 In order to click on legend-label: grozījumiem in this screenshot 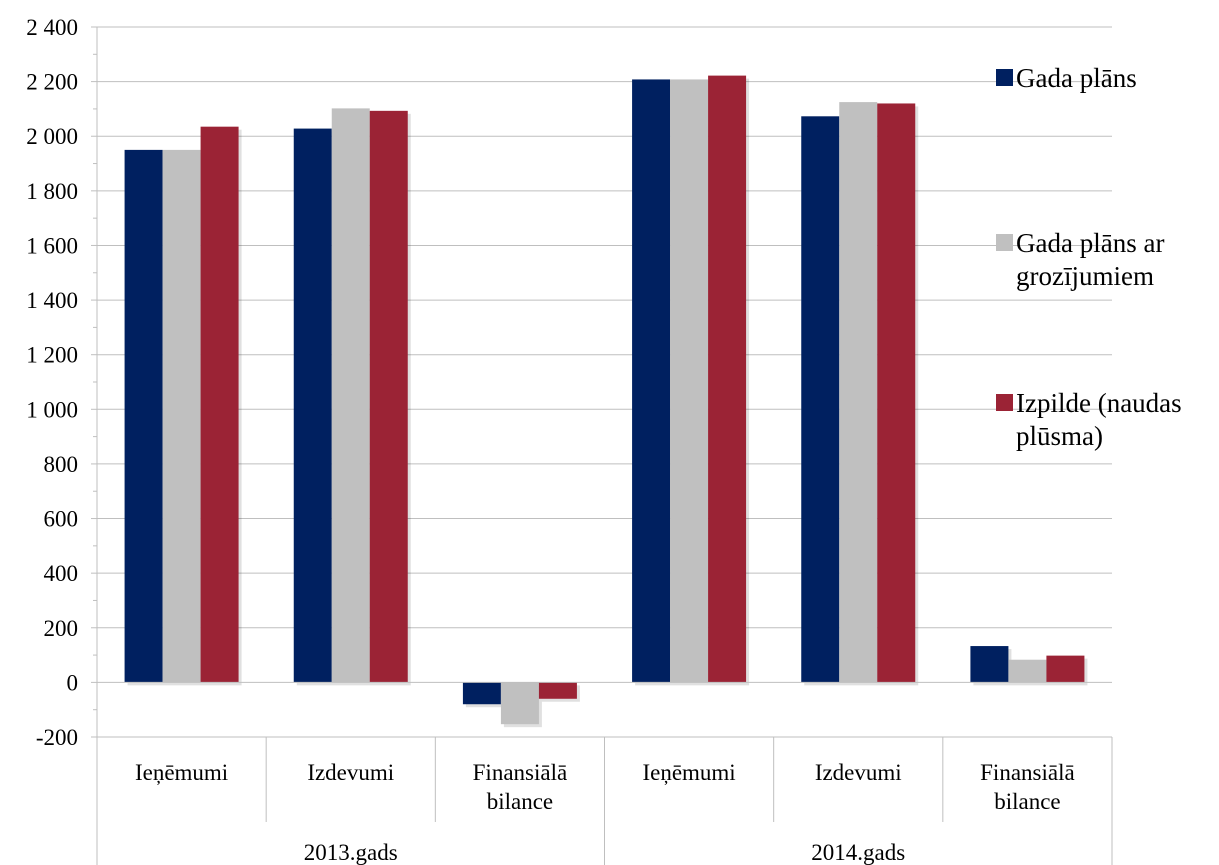, I will do `click(1085, 276)`.